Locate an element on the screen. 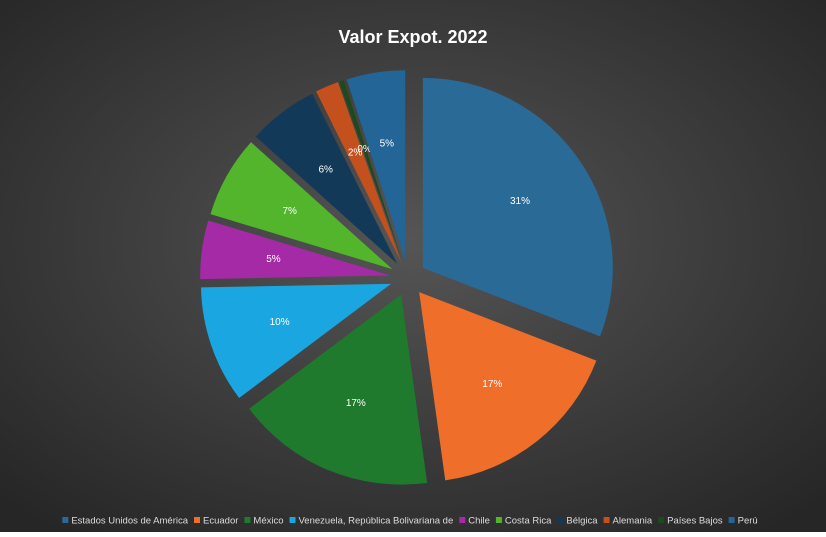 The width and height of the screenshot is (826, 537). data-label: 31% is located at coordinates (520, 201).